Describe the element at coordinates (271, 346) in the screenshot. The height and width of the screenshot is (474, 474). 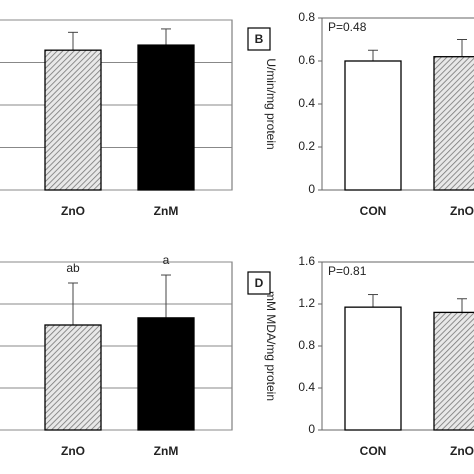
I see `y-axis-label: mM MDA/mg protein` at that location.